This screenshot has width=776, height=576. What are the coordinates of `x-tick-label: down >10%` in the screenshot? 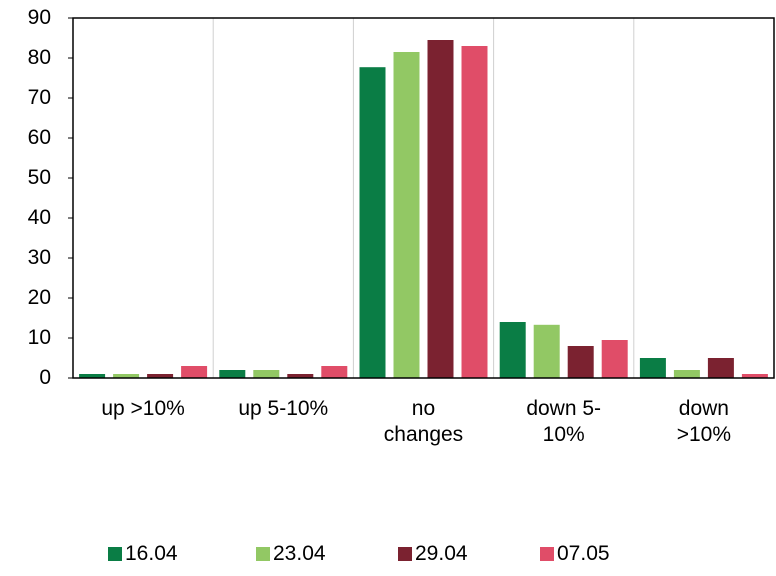 It's located at (704, 421).